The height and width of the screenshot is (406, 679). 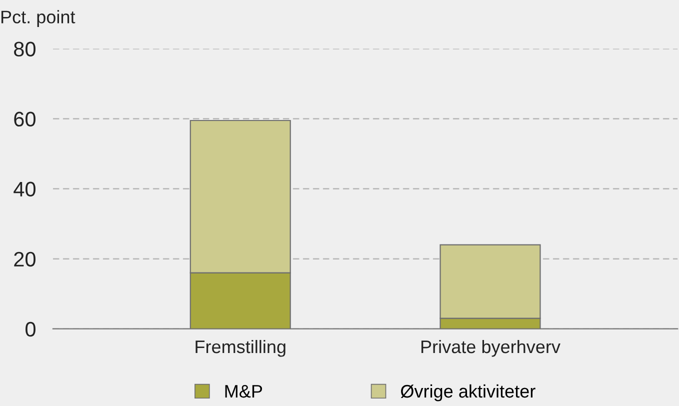 What do you see at coordinates (468, 393) in the screenshot?
I see `legend-label: Øvrige aktiviteter` at bounding box center [468, 393].